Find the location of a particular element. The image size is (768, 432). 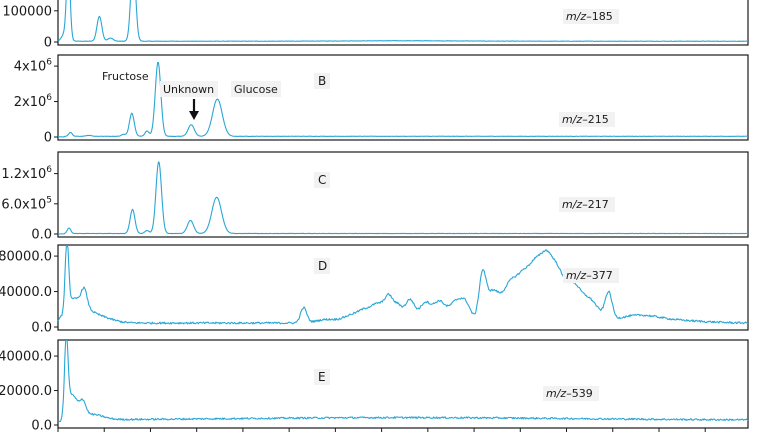

y-tick-label: 4x10⁶ is located at coordinates (33, 66).